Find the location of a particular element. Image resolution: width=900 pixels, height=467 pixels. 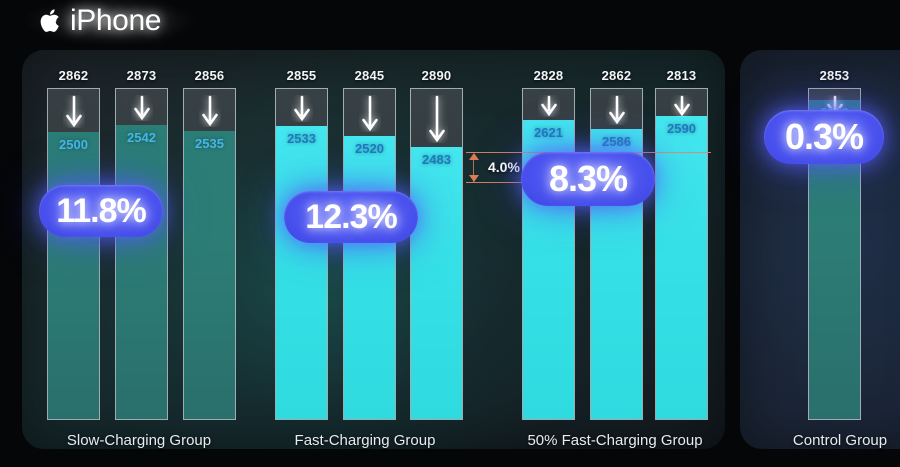

bar-initial-capacity-label: 2873 is located at coordinates (141, 75).